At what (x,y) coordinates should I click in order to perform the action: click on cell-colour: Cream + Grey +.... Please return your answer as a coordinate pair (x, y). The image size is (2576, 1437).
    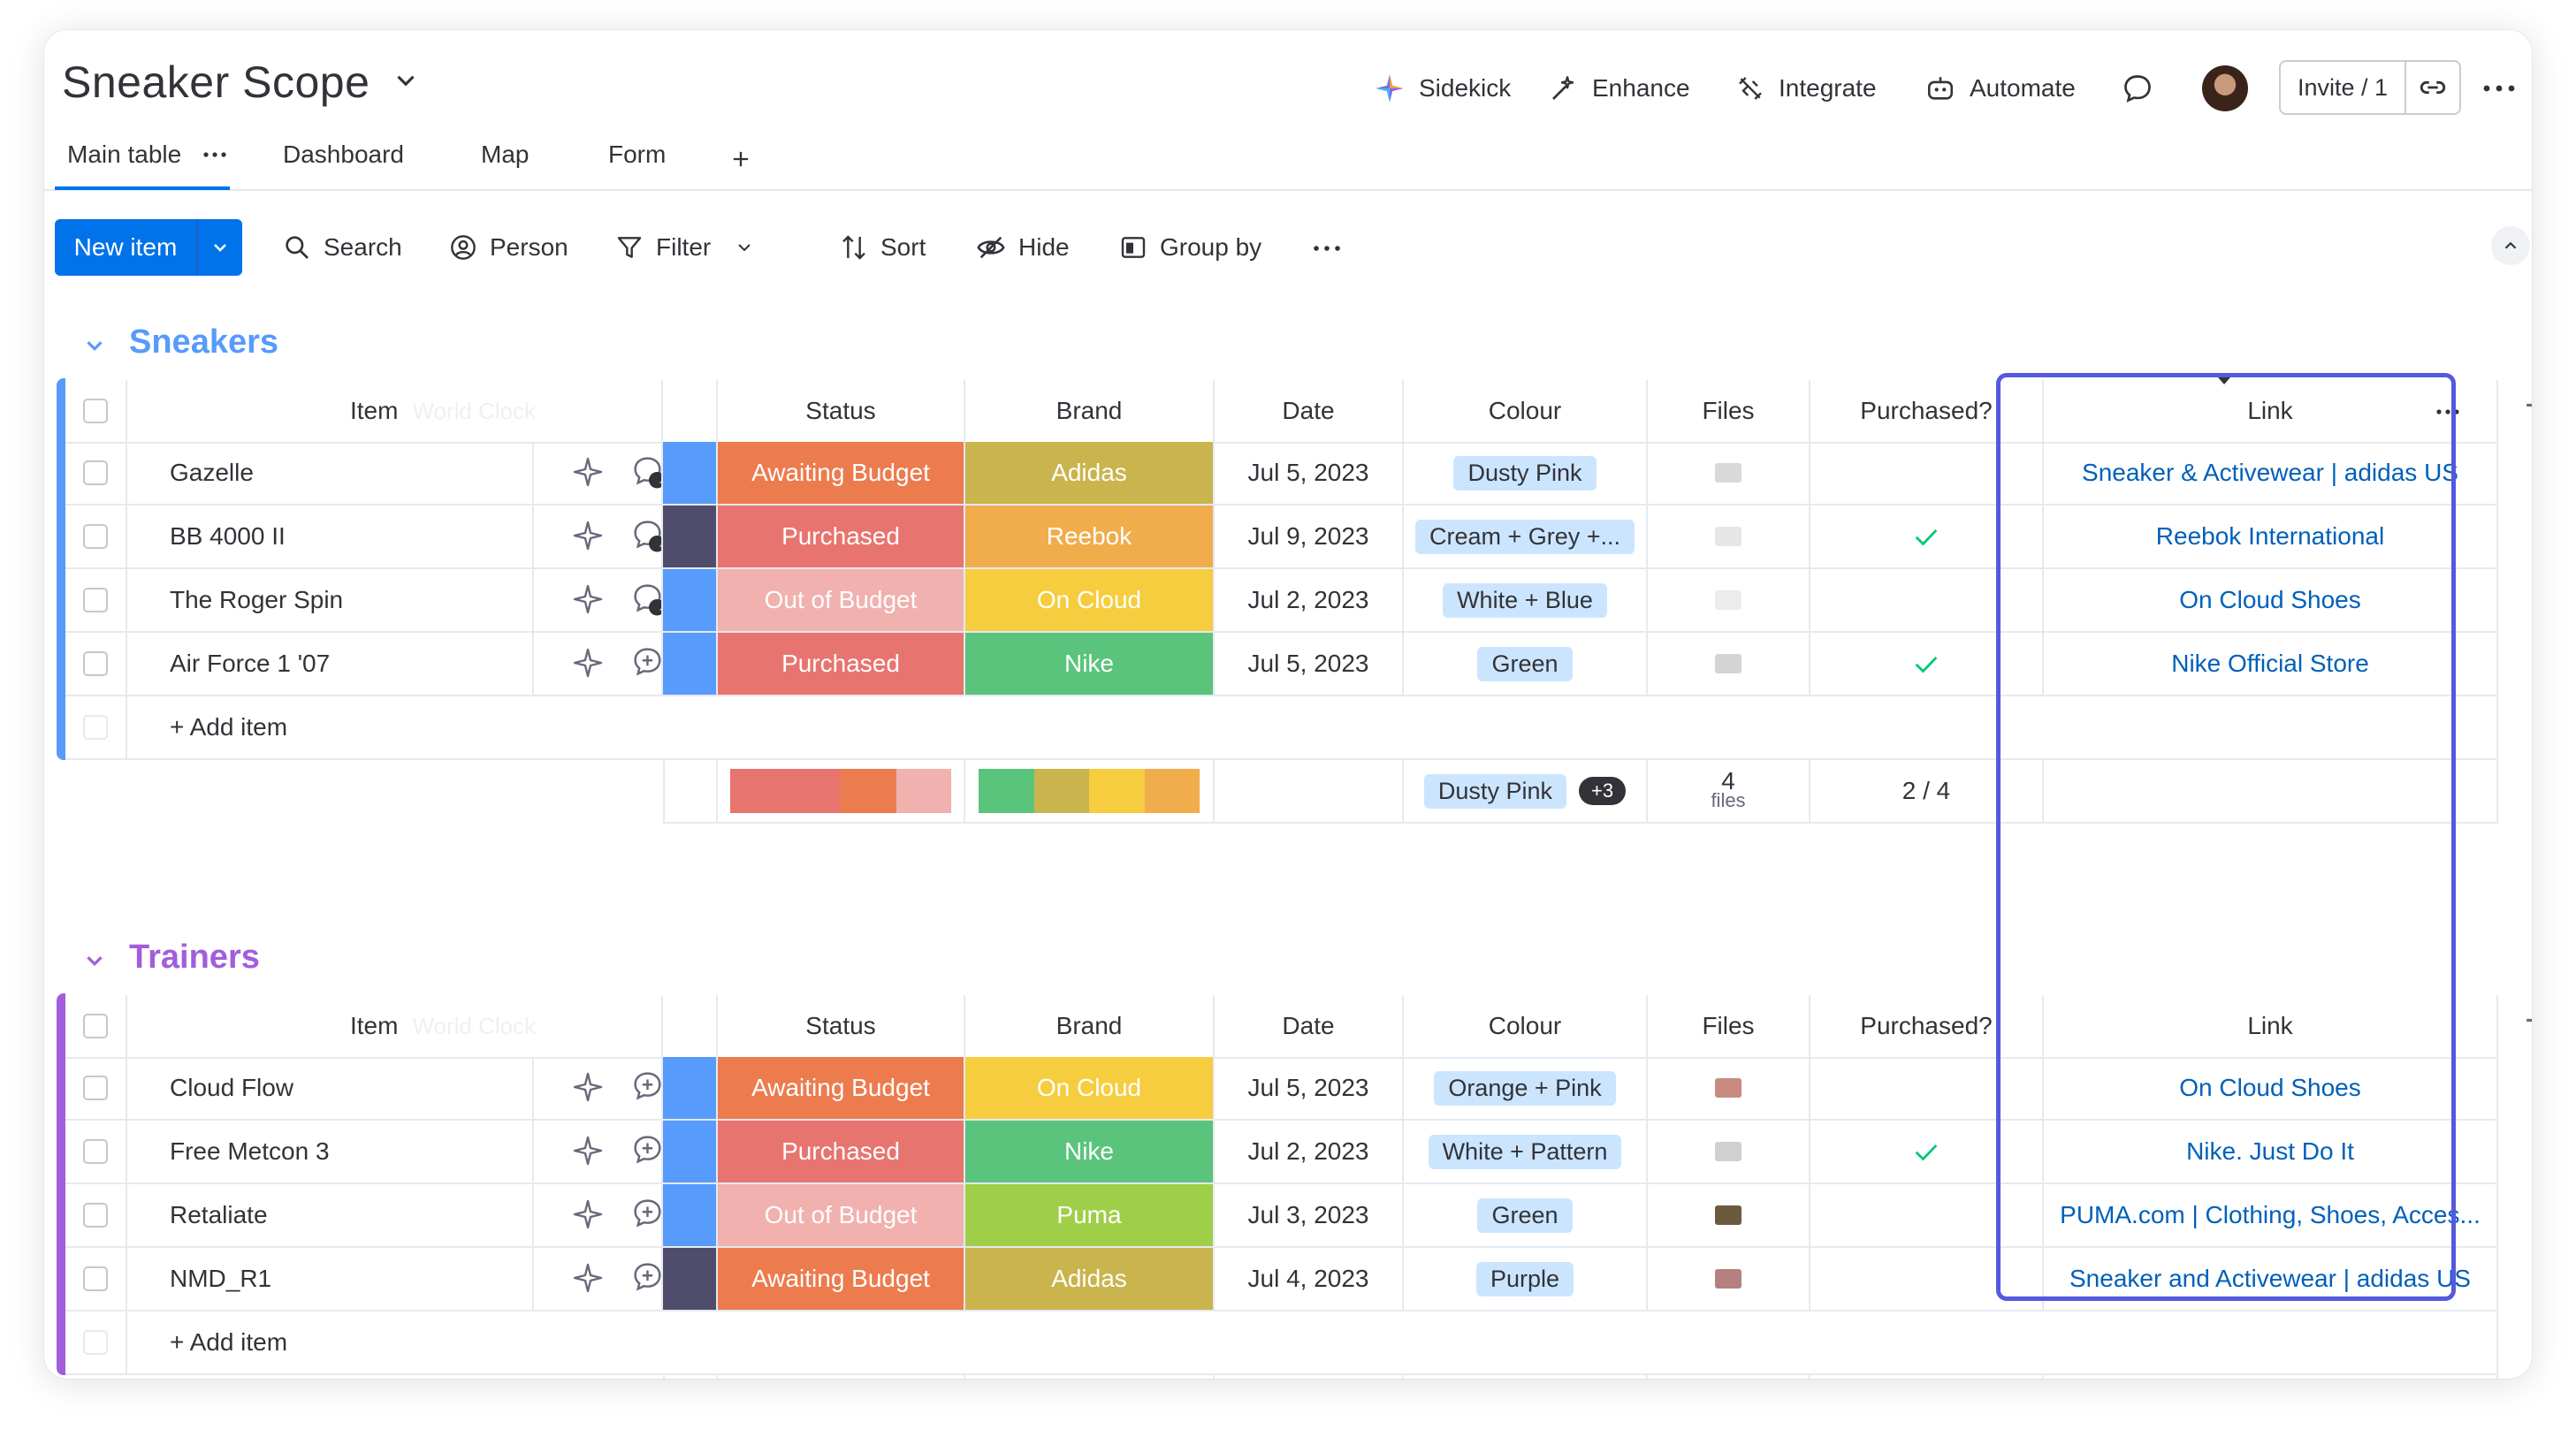
    Looking at the image, I should click on (1526, 538).